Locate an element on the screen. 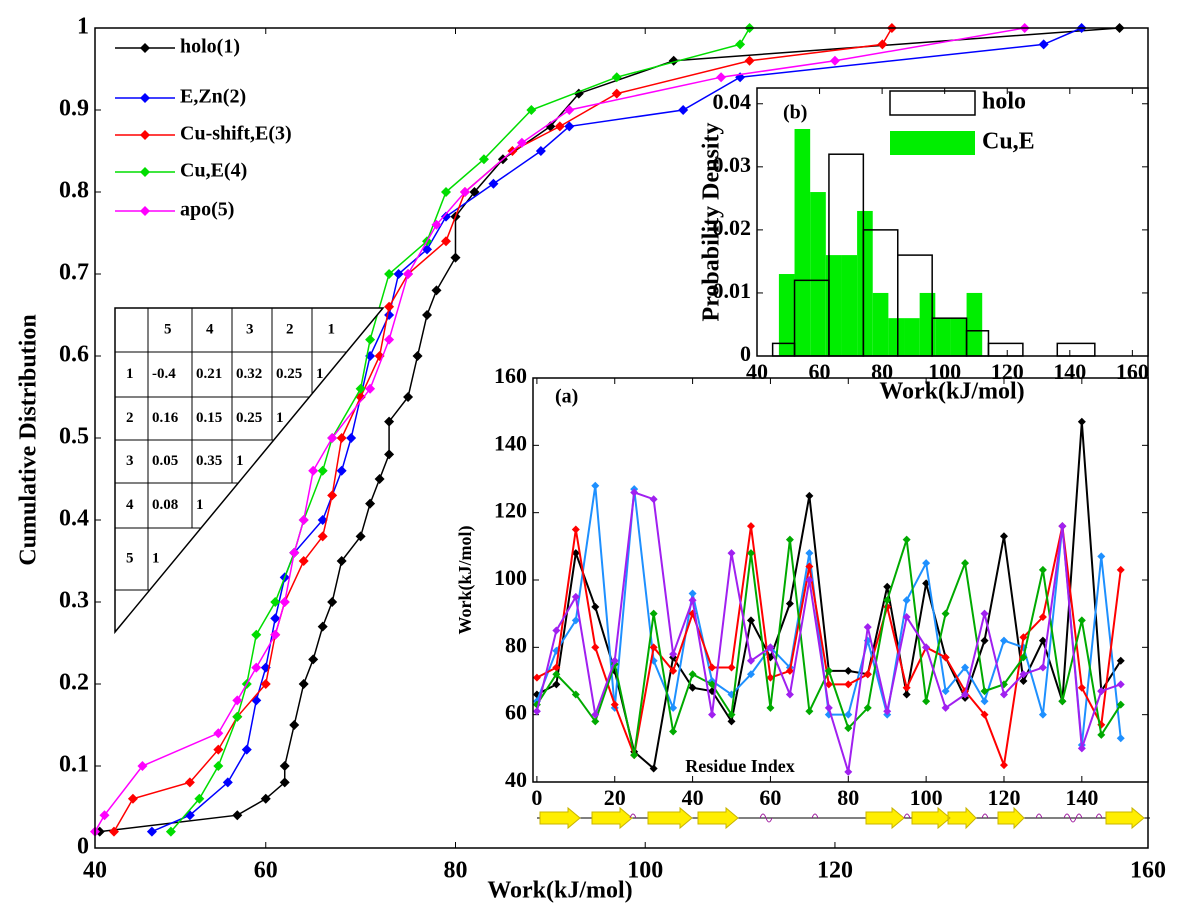 The height and width of the screenshot is (904, 1200). y-tick-label: 0.3 is located at coordinates (74, 601).